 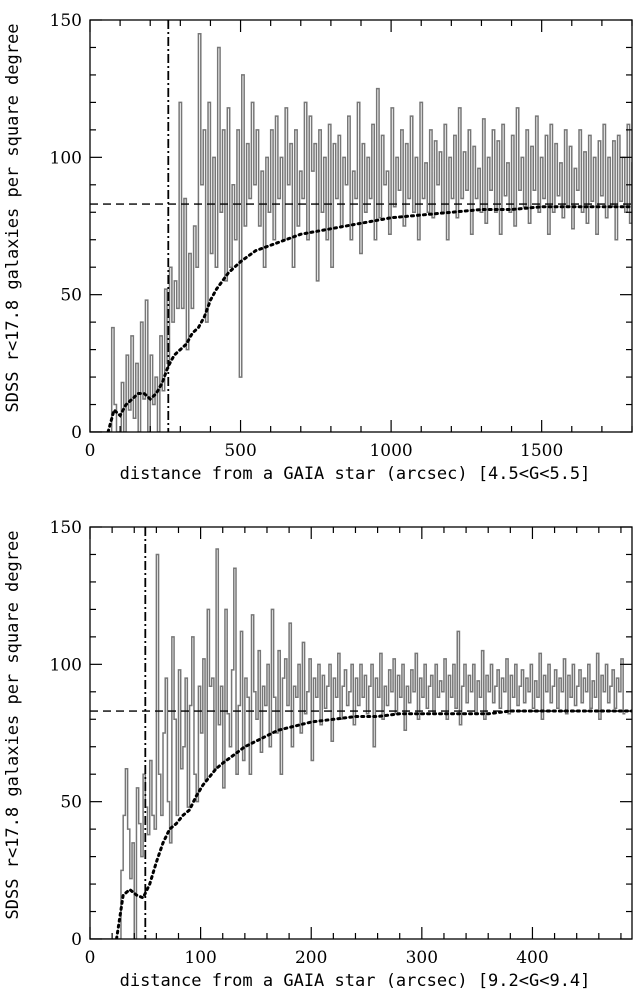 What do you see at coordinates (311, 958) in the screenshot?
I see `x-tick-label: 200` at bounding box center [311, 958].